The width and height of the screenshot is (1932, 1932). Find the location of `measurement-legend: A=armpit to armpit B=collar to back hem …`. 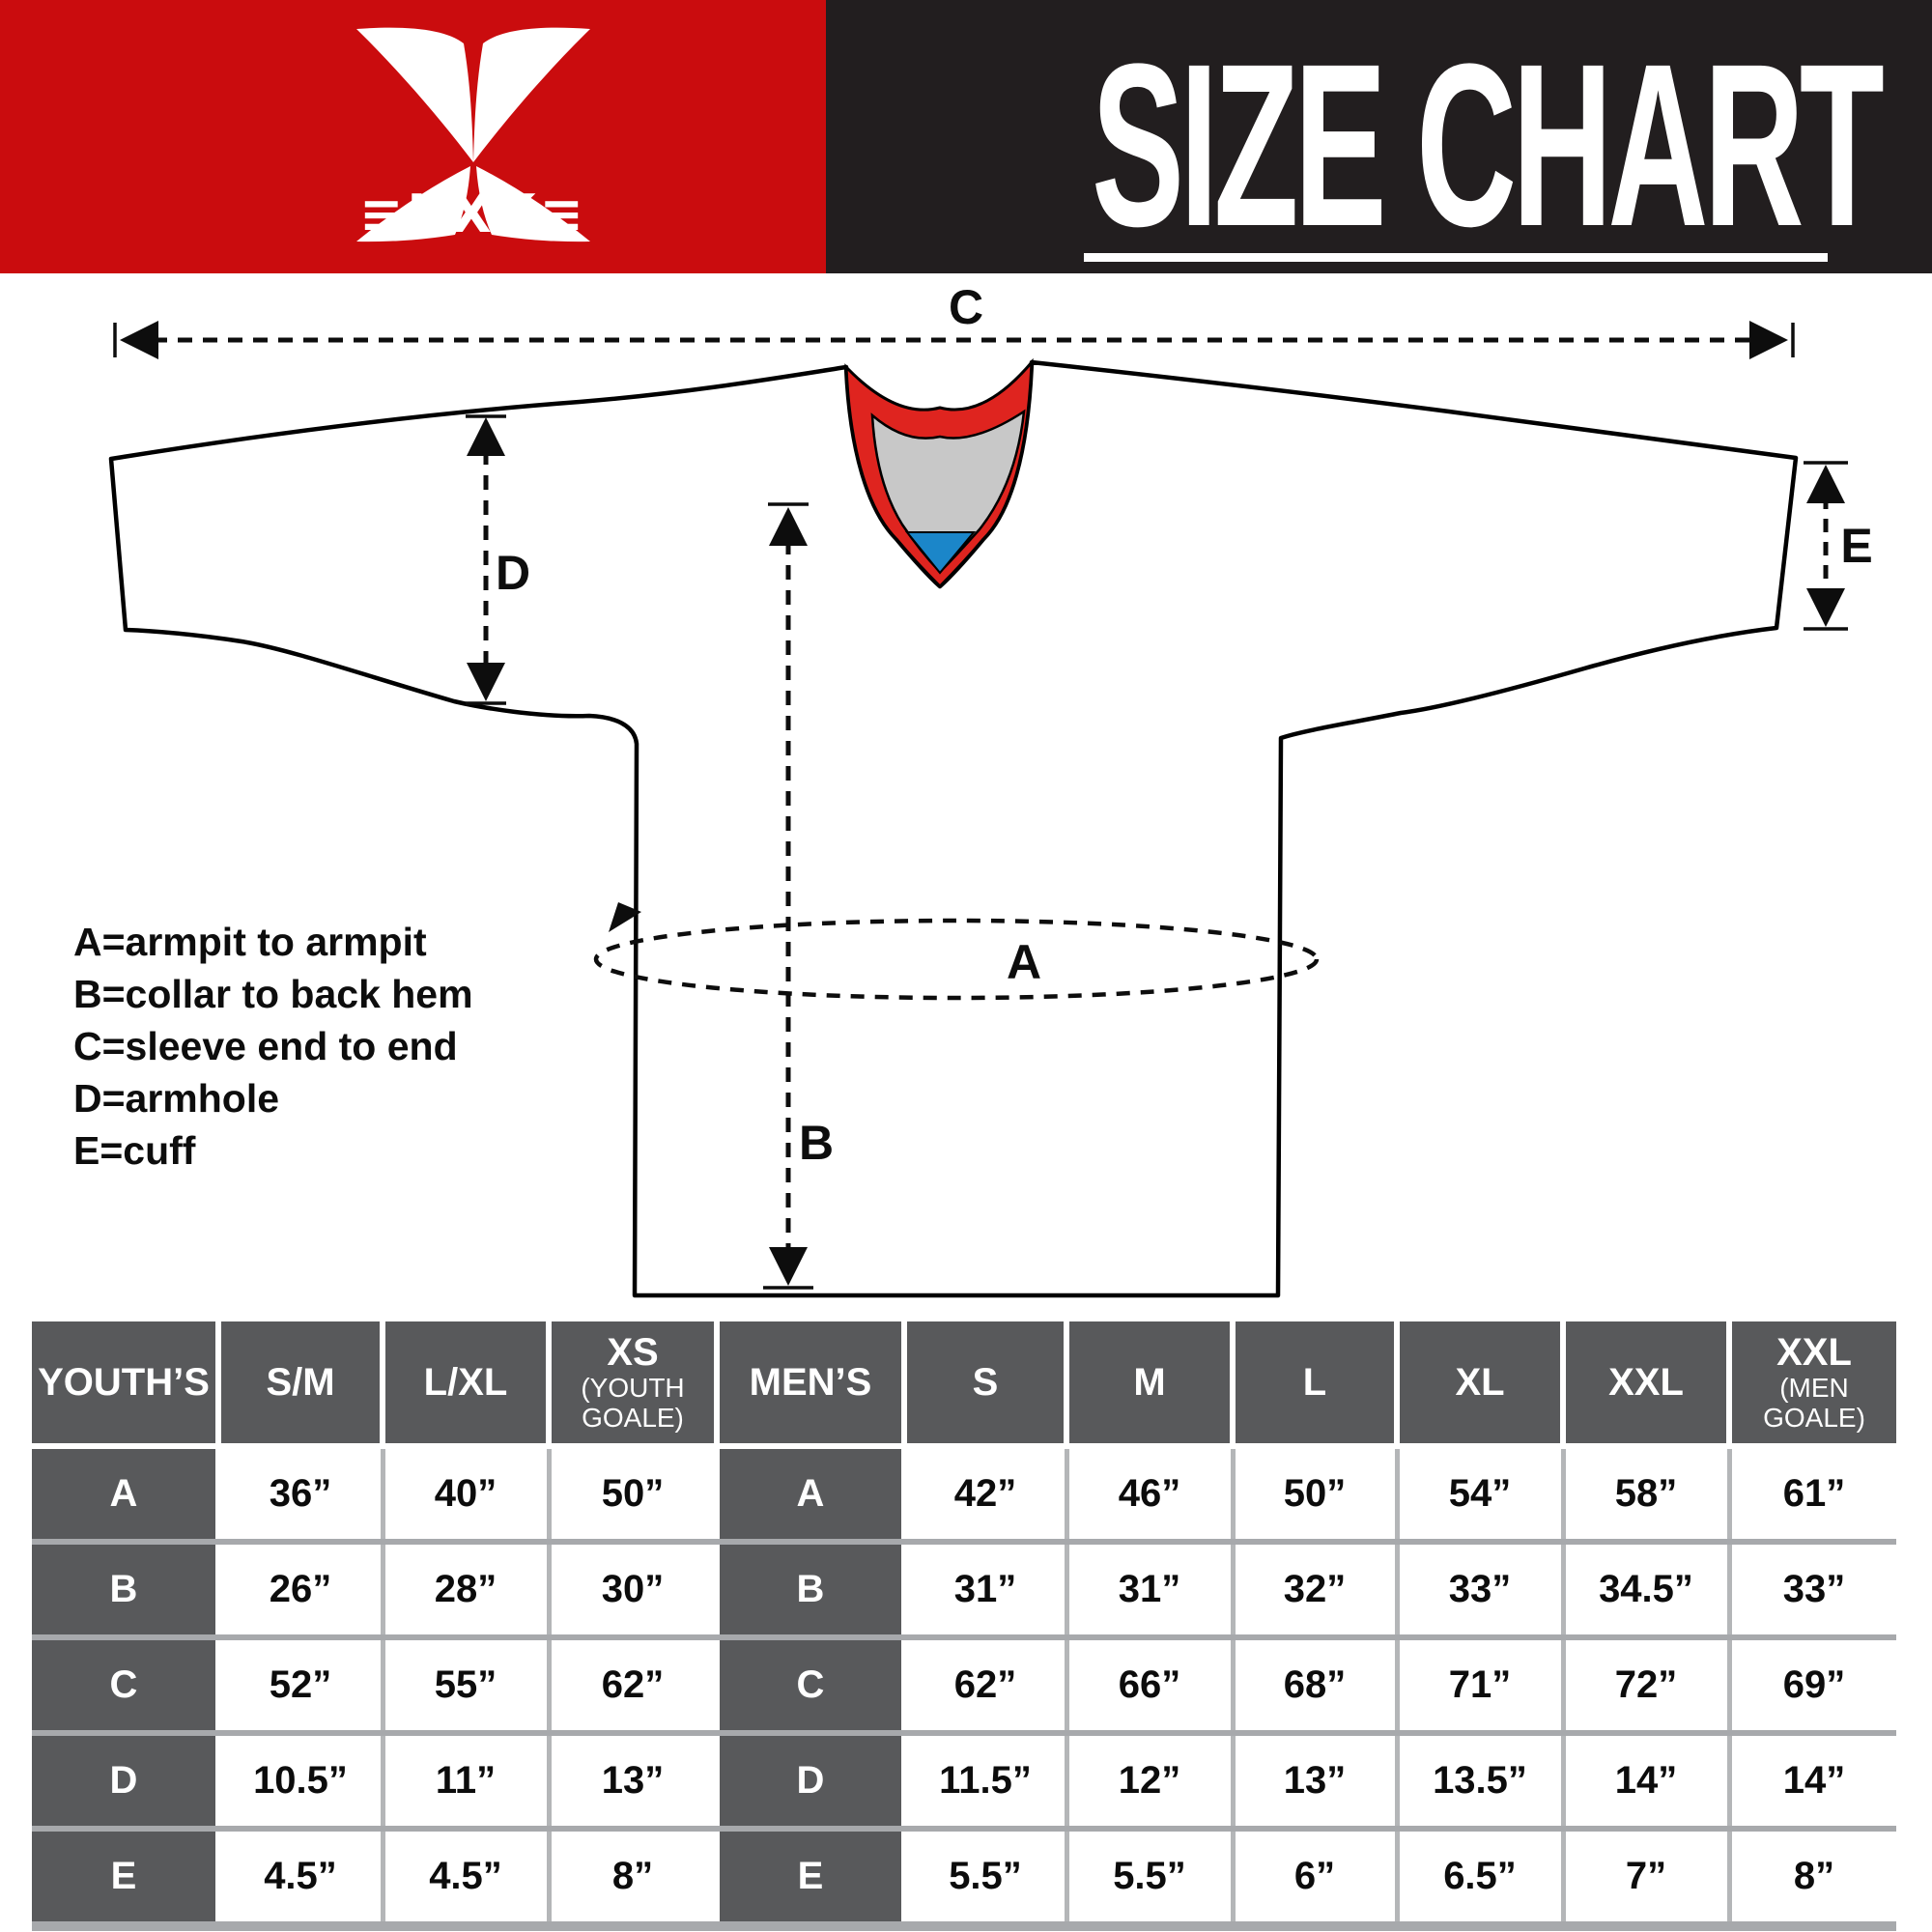

measurement-legend: A=armpit to armpit B=collar to back hem … is located at coordinates (273, 1046).